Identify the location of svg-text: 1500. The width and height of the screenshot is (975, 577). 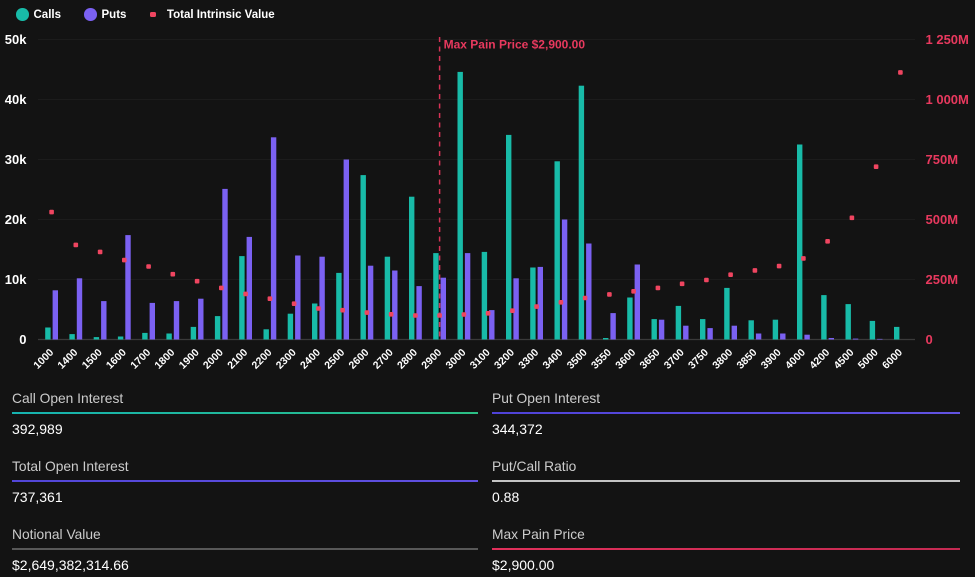
(92, 359).